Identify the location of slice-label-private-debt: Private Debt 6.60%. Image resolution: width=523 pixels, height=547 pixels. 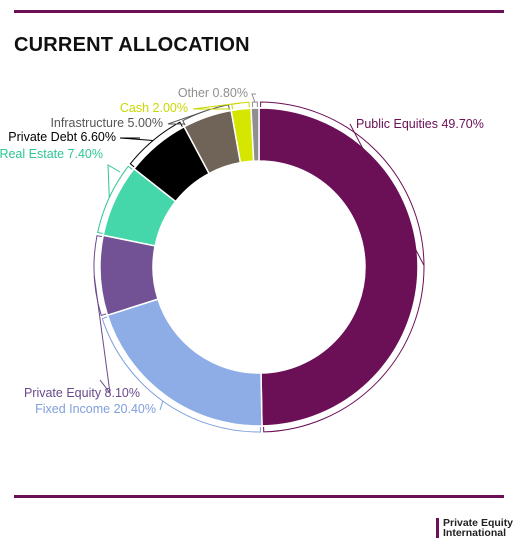
(62, 137).